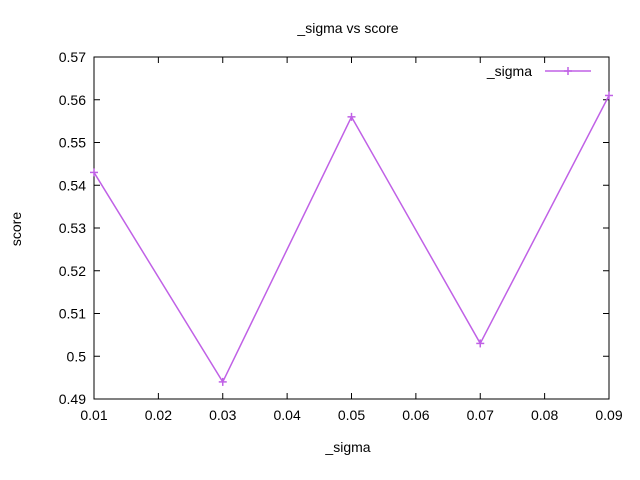 The height and width of the screenshot is (480, 640). Describe the element at coordinates (77, 356) in the screenshot. I see `y-tick-label: 0.5` at that location.